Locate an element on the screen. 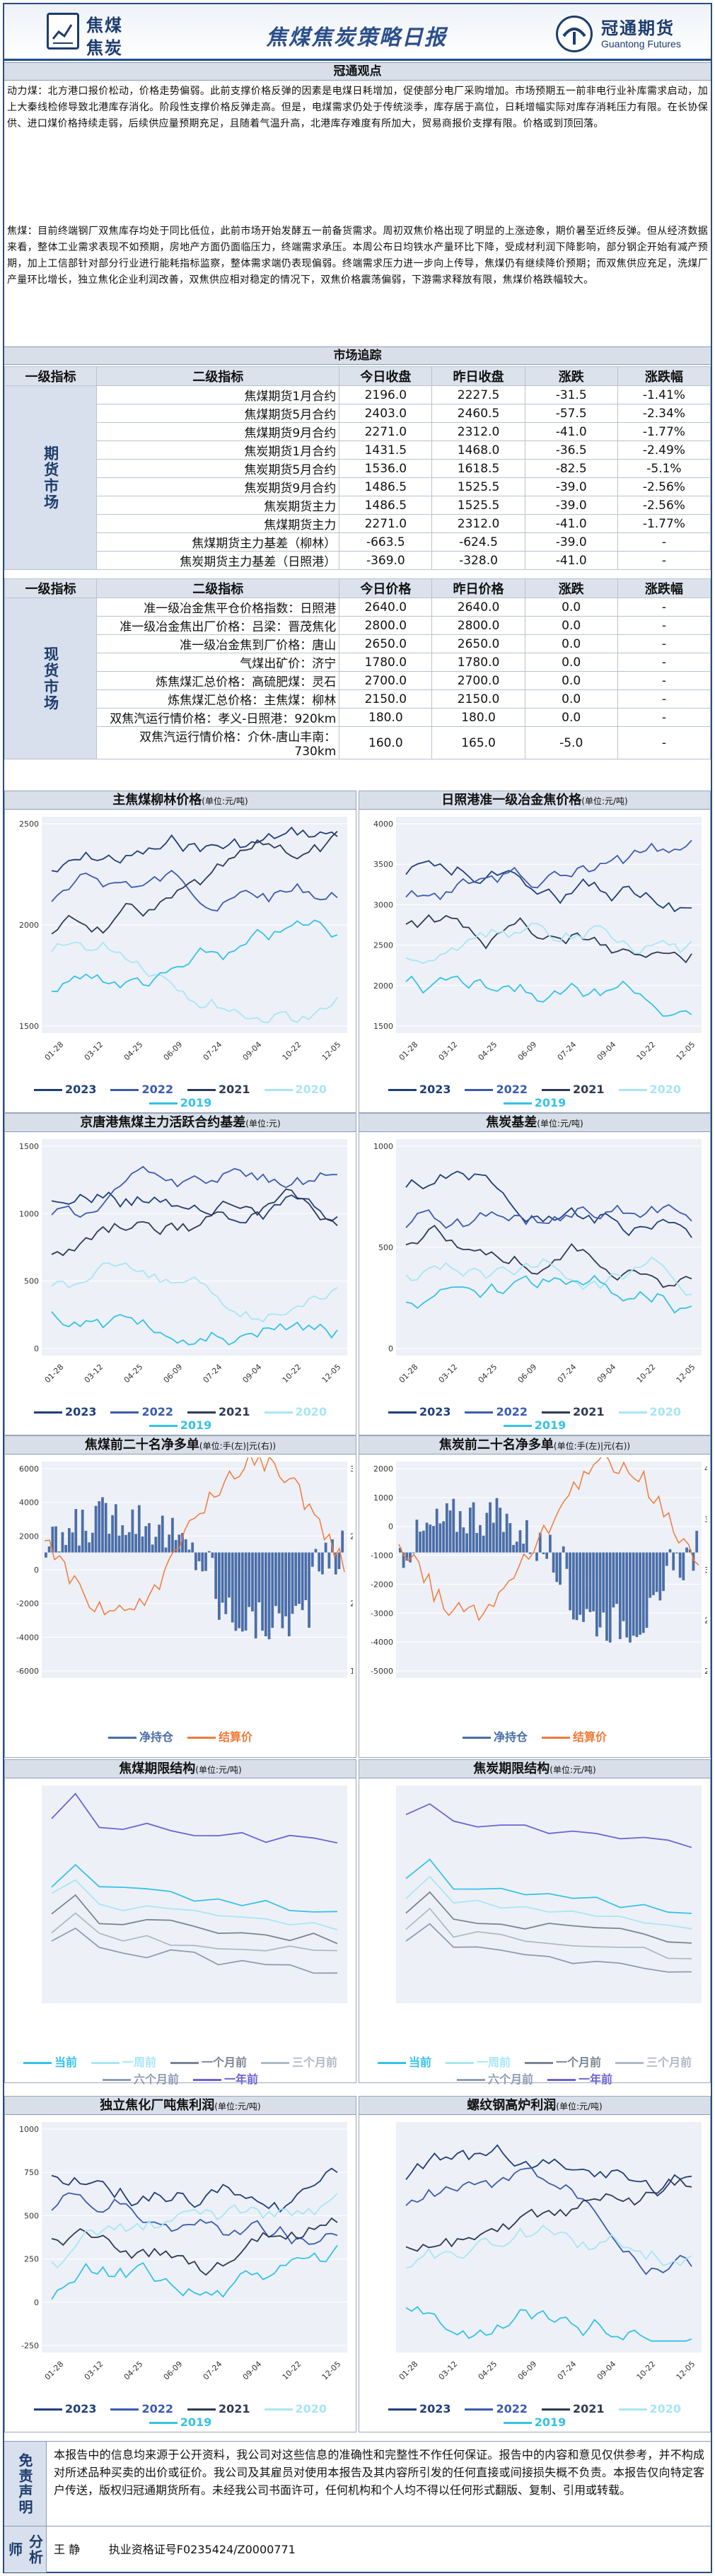 The image size is (715, 2576). report-header: 焦煤 焦炭 焦煤焦炭策略日报 冠通期货 Guantong Futures is located at coordinates (357, 32).